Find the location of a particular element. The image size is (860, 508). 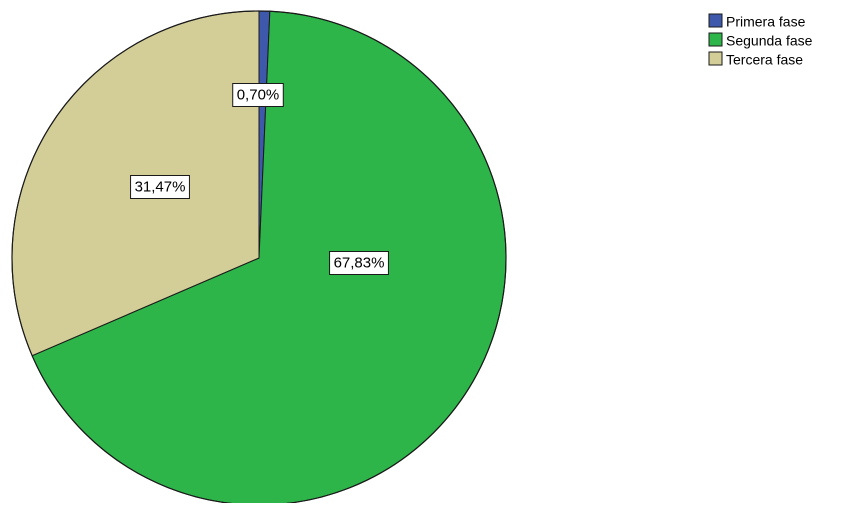

legend-item-2: Segunda fase is located at coordinates (760, 40).